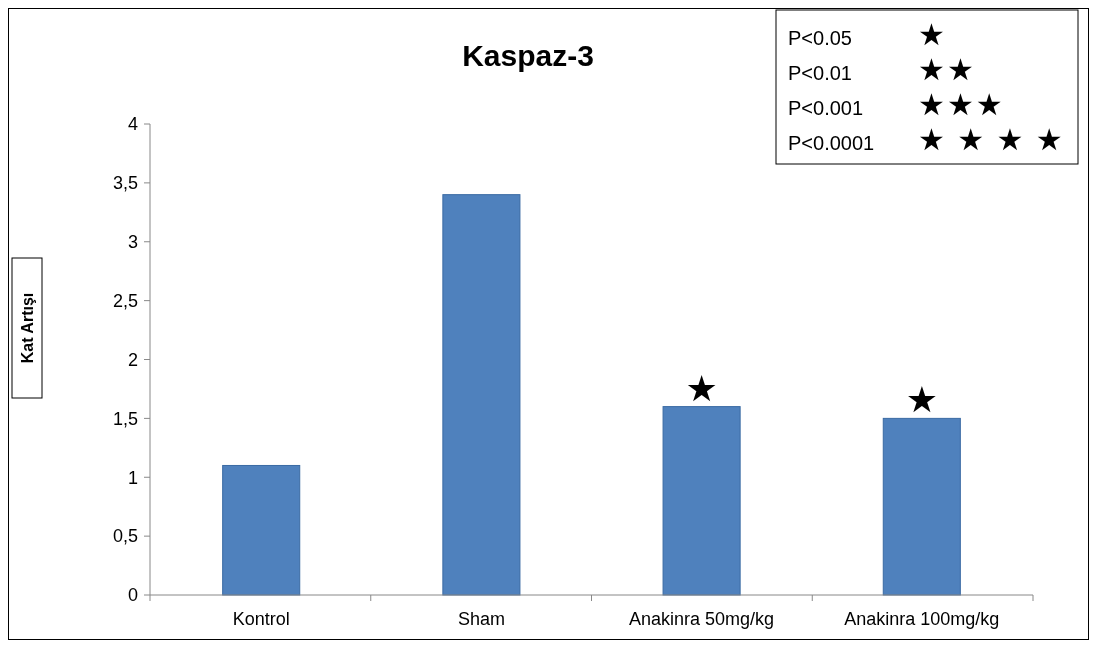 The height and width of the screenshot is (648, 1097). What do you see at coordinates (125, 300) in the screenshot?
I see `y-tick-label: 2,5` at bounding box center [125, 300].